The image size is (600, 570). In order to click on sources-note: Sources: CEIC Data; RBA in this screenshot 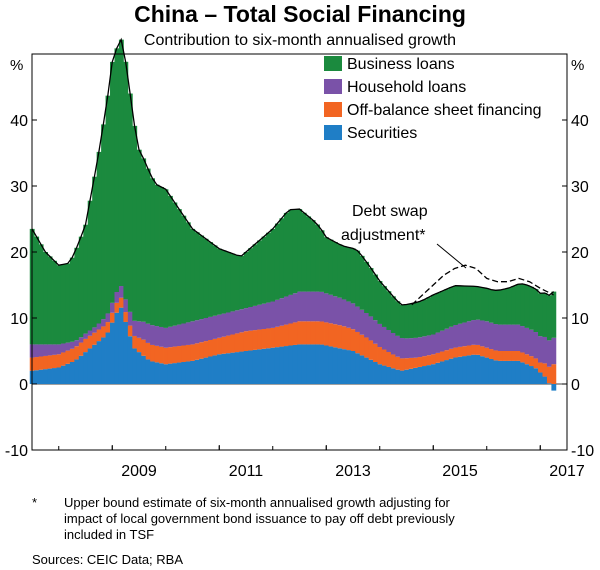, I will do `click(107, 559)`.